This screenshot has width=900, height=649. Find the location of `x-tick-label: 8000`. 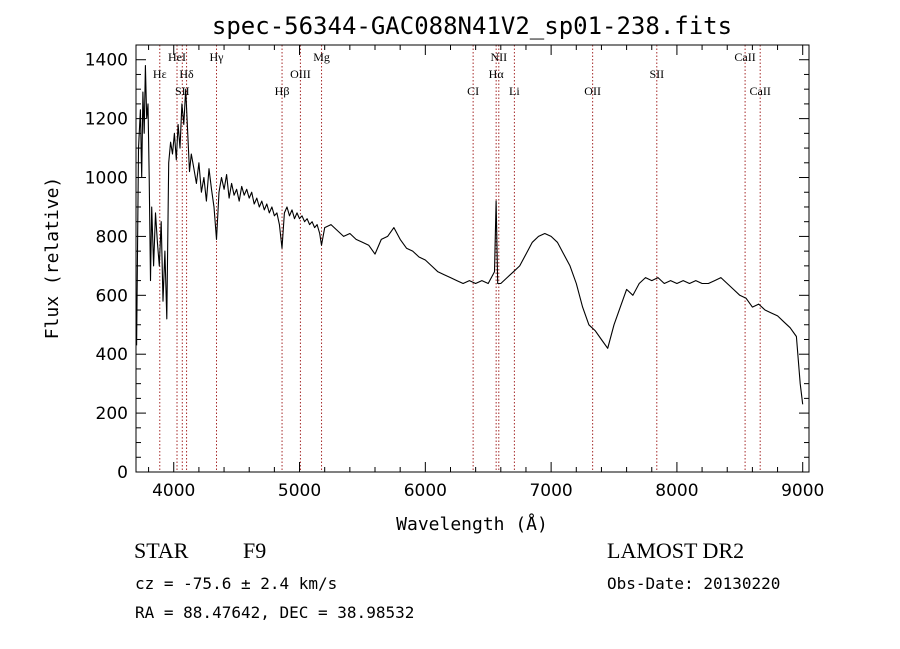

x-tick-label: 8000 is located at coordinates (676, 491).